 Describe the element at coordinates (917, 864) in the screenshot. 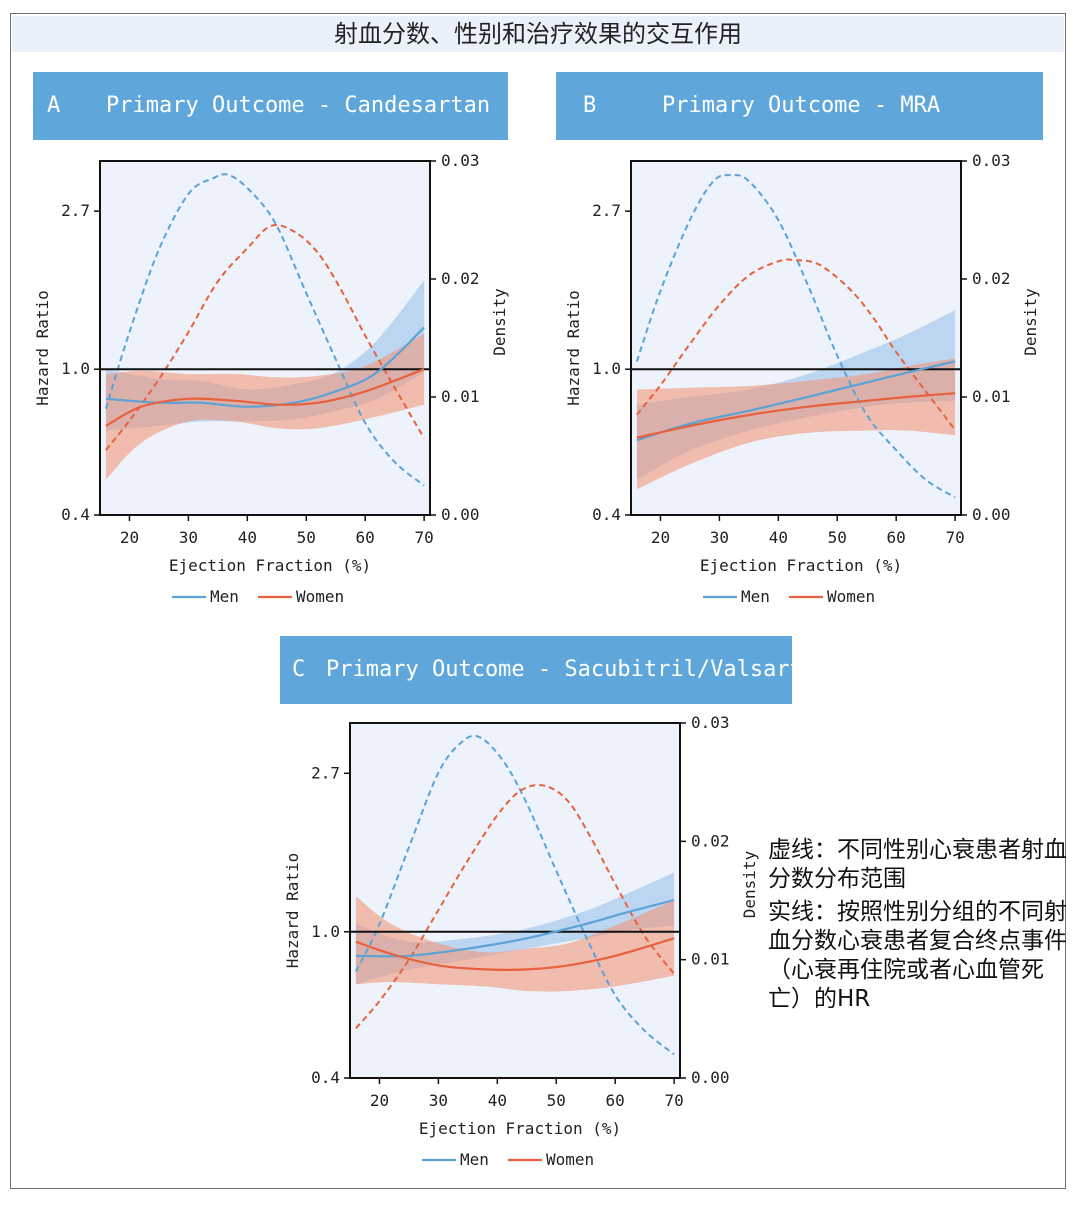

I see `note-dashed-line: 虚线：不同性别心衰患者射血分数分布范围` at that location.